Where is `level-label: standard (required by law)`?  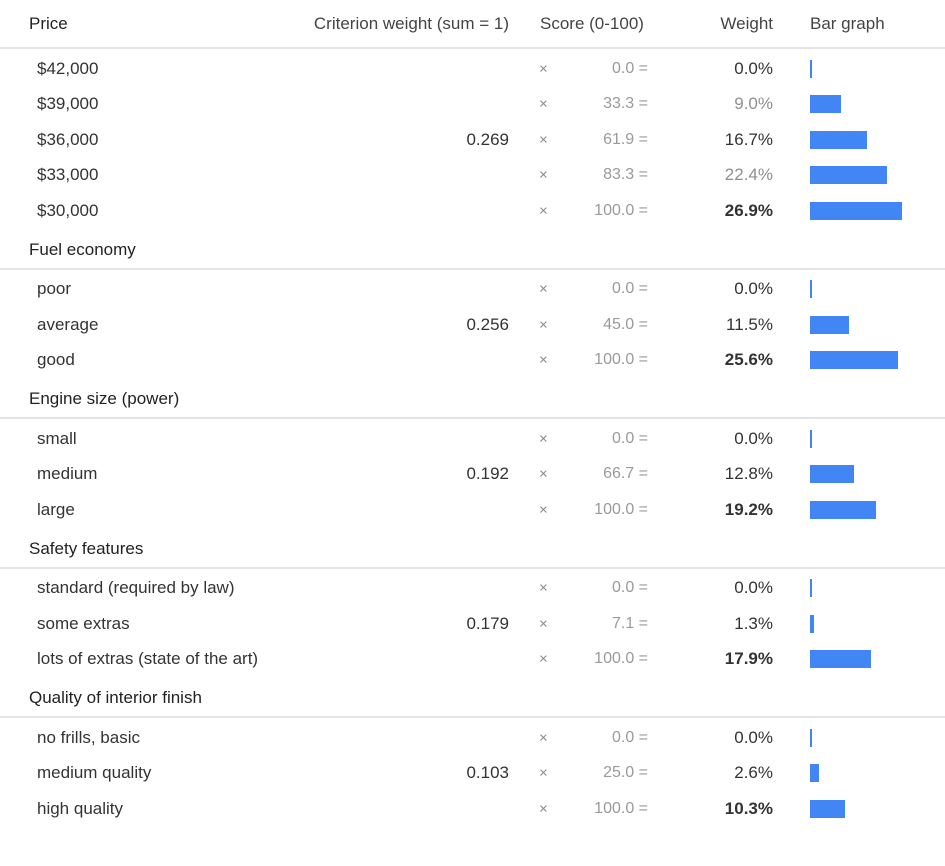
level-label: standard (required by law) is located at coordinates (136, 588).